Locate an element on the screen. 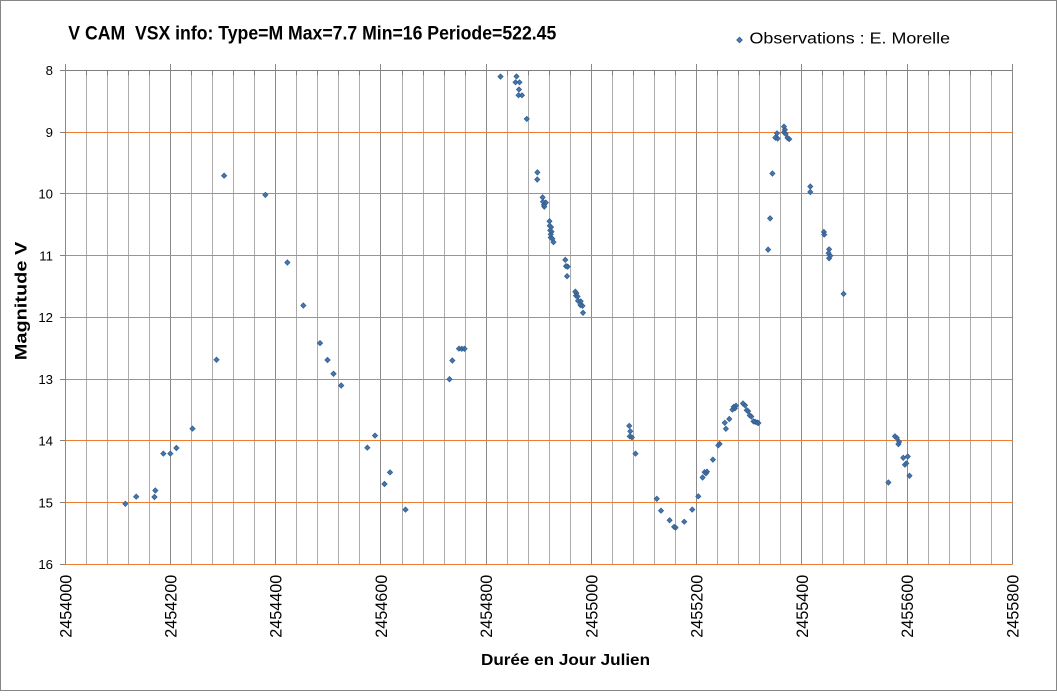  svg-text: Durée en Jour Julien is located at coordinates (565, 660).